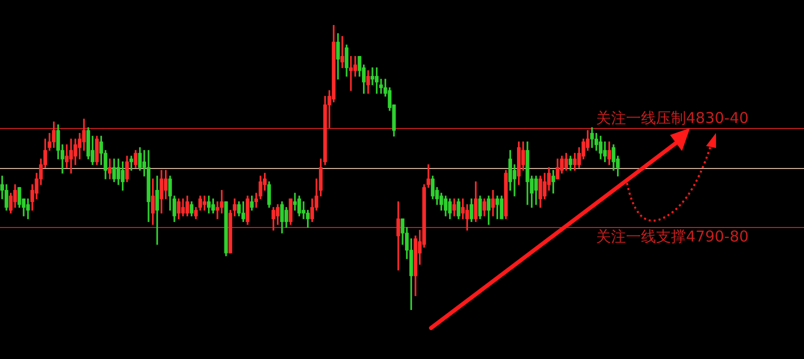 The height and width of the screenshot is (359, 804). Describe the element at coordinates (672, 237) in the screenshot. I see `ref-line-label: 关注一线支撑4790-80` at that location.